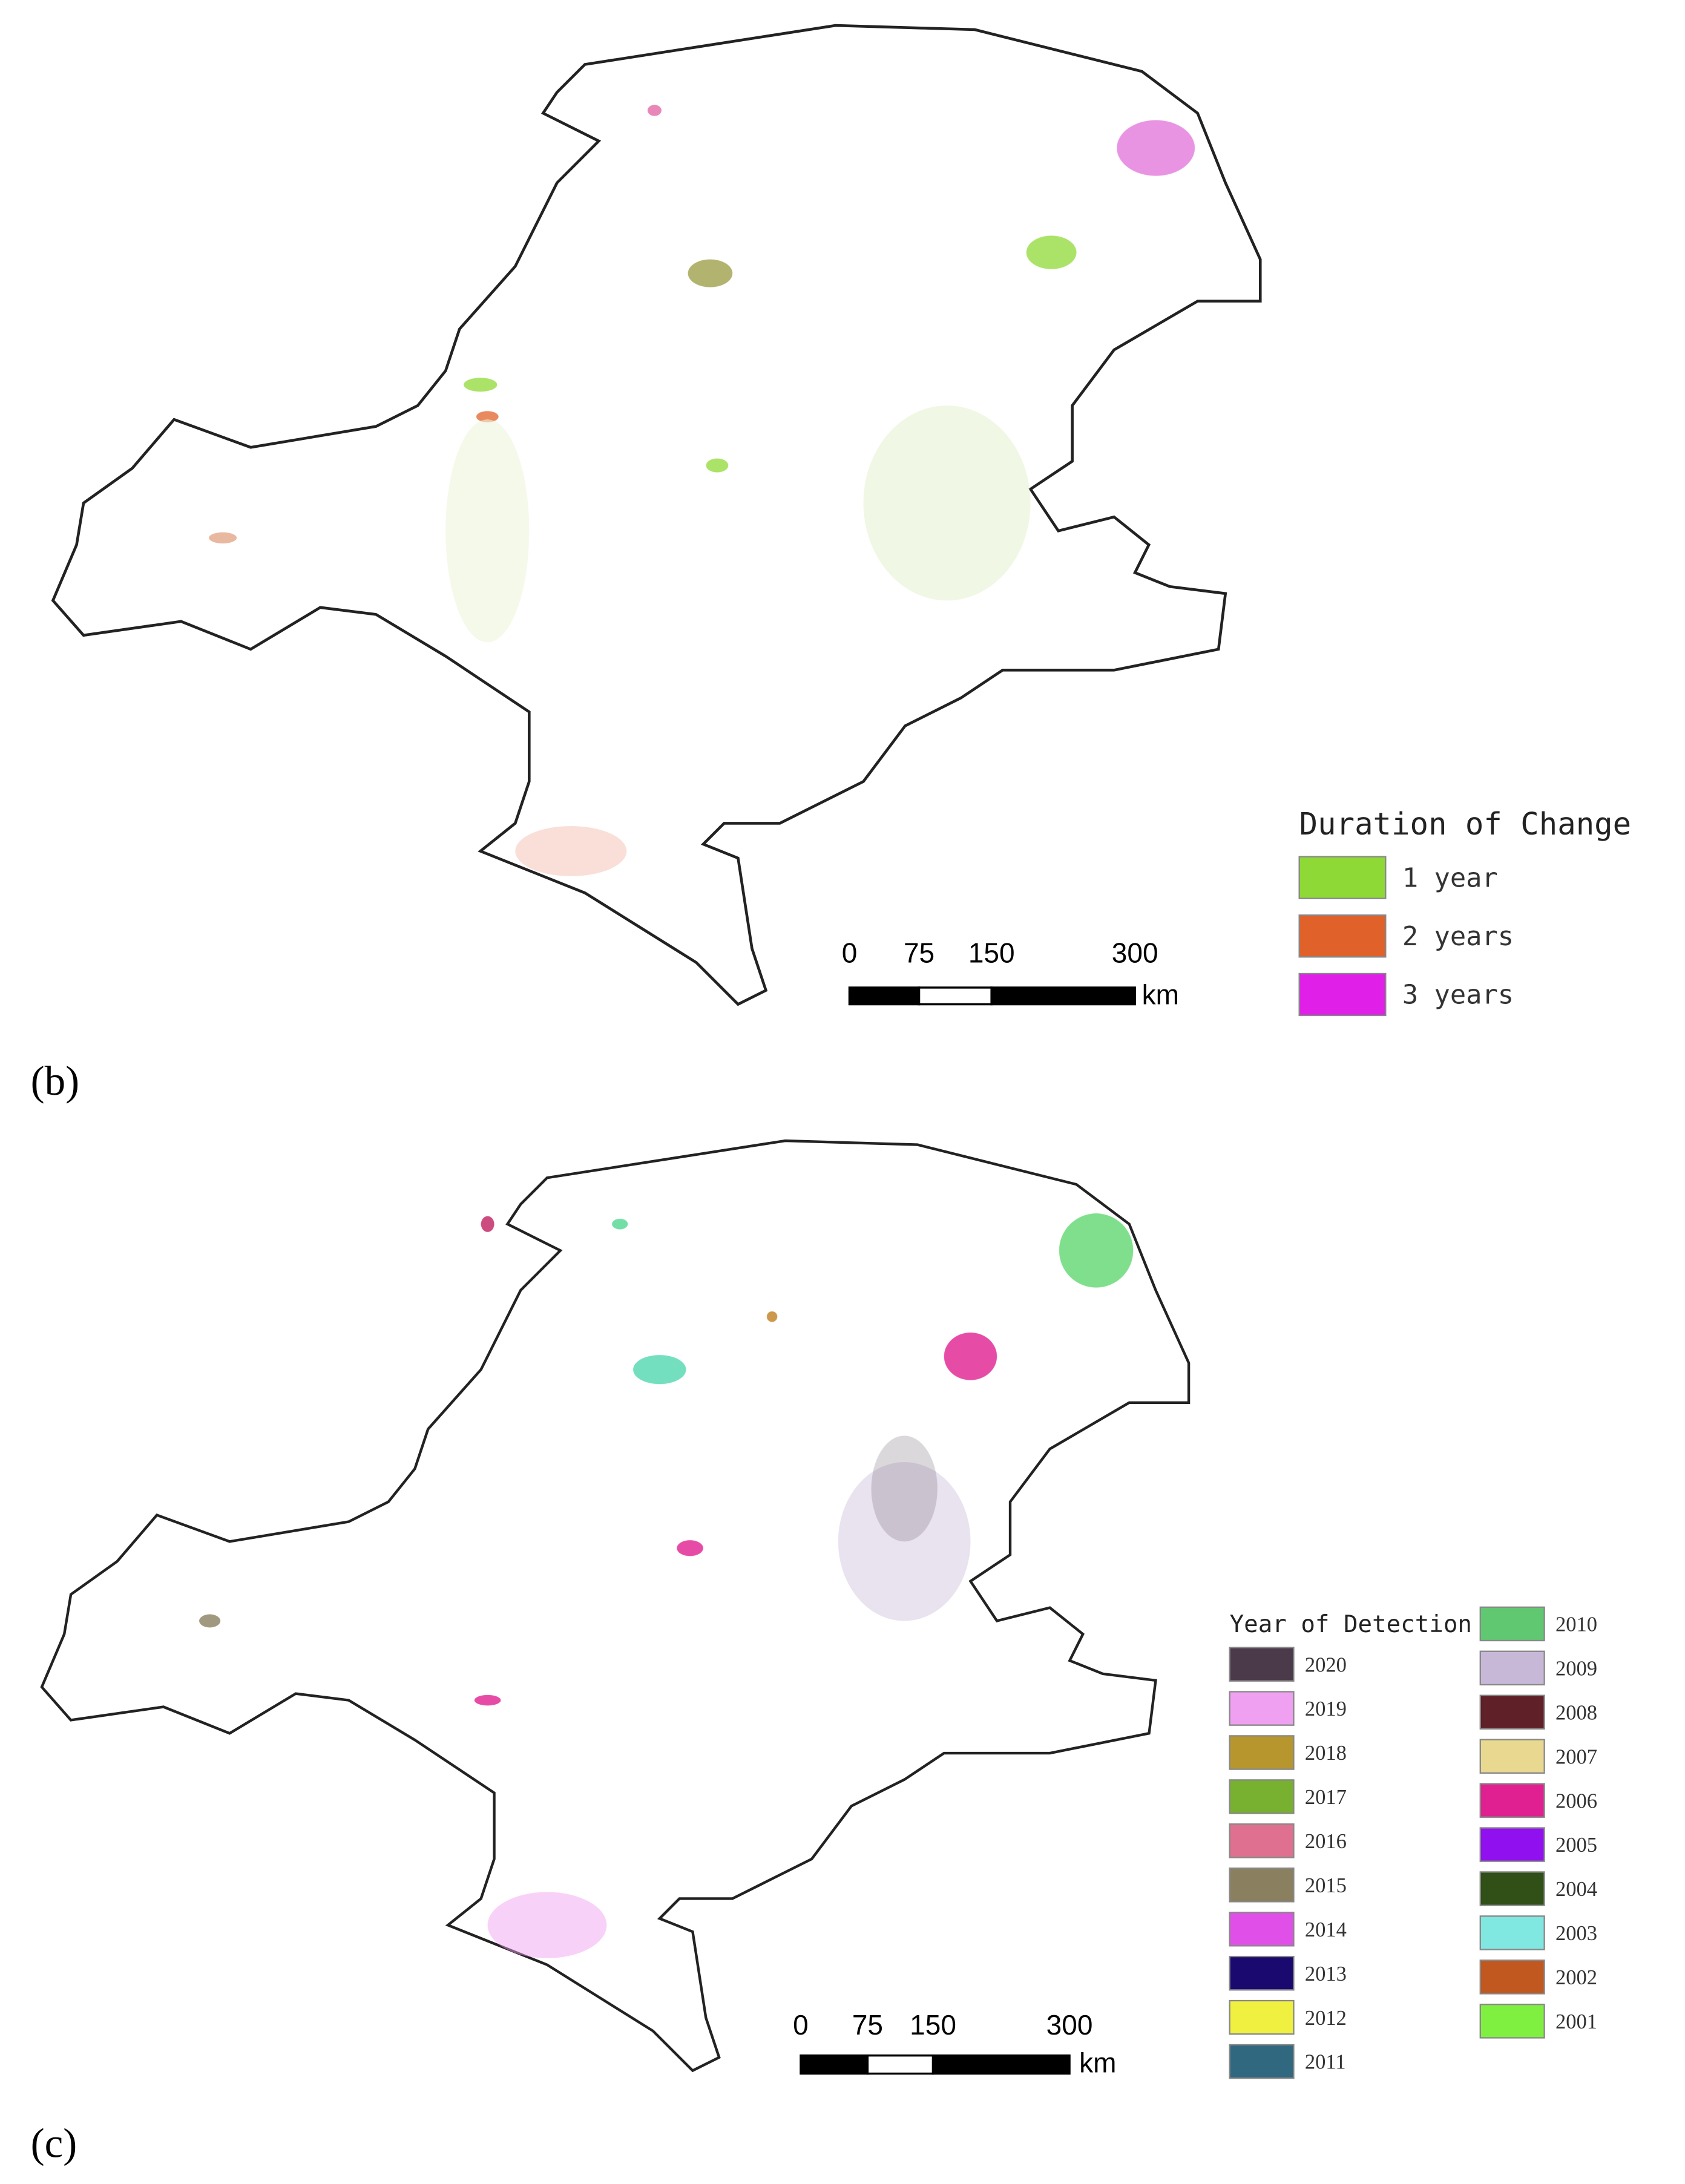 This screenshot has width=1685, height=2184. What do you see at coordinates (1326, 2018) in the screenshot?
I see `legend-label: 2012` at bounding box center [1326, 2018].